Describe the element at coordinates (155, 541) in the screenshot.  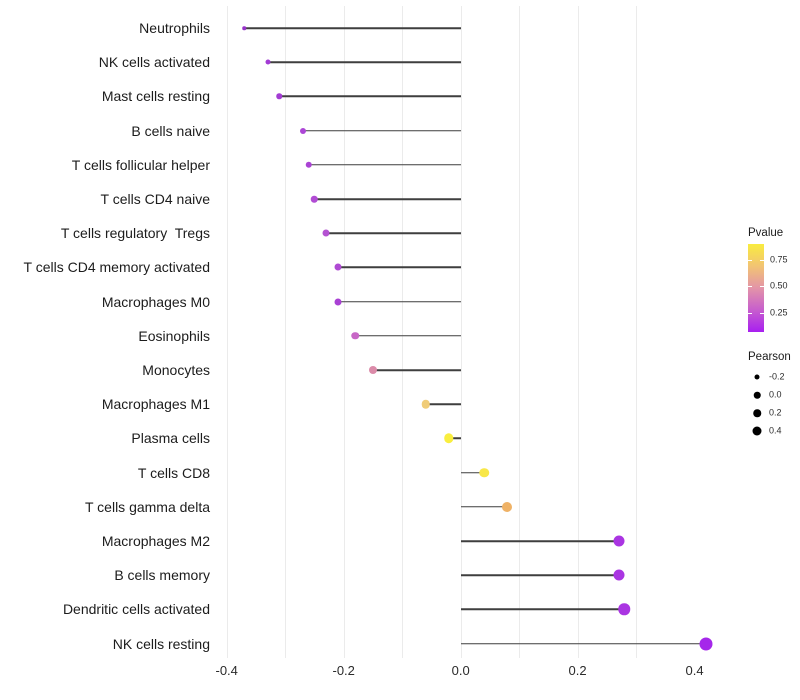
I see `category-label: Macrophages M2` at that location.